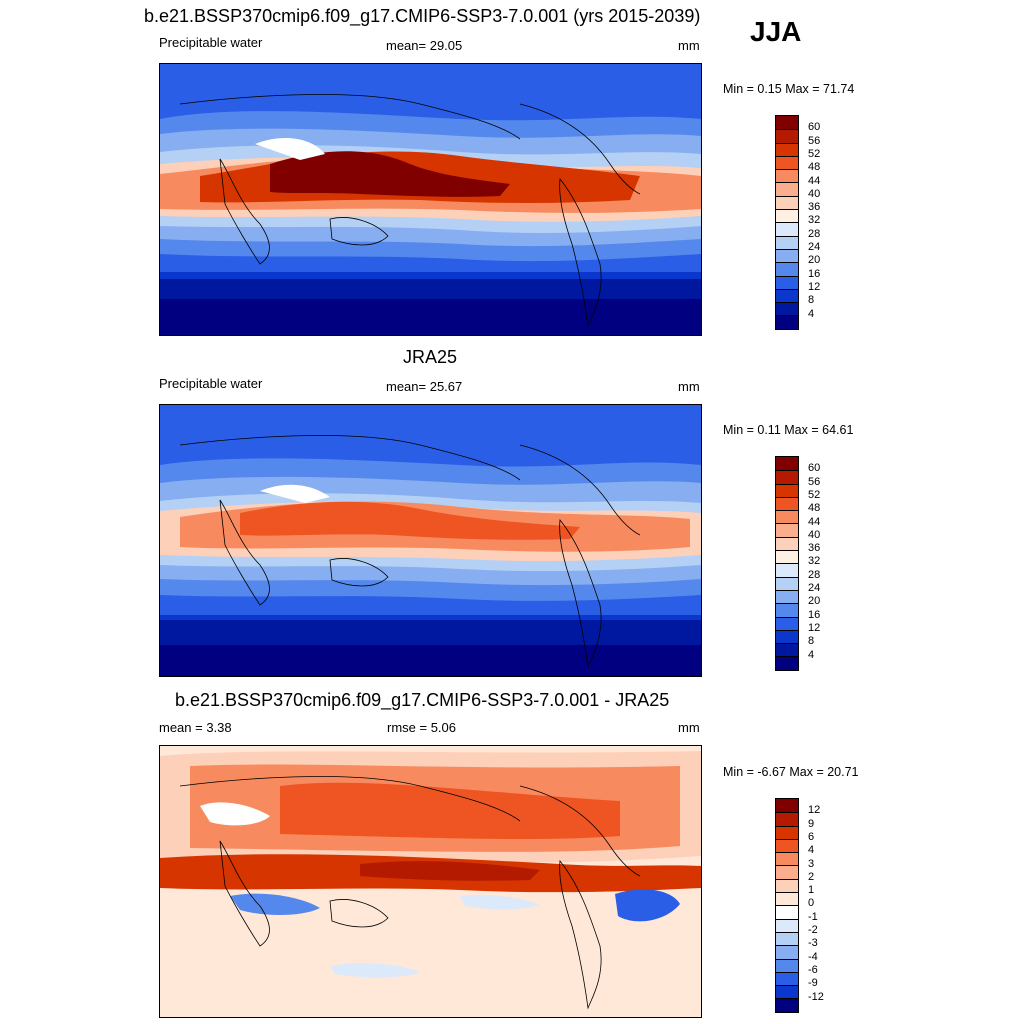  Describe the element at coordinates (813, 930) in the screenshot. I see `panel-3-colorbar-label: -2` at that location.